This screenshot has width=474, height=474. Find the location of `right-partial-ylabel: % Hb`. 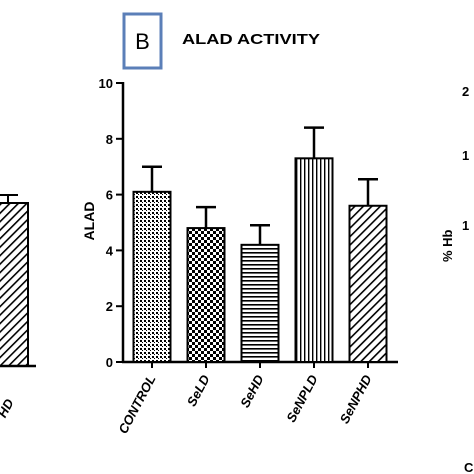

right-partial-ylabel: % Hb is located at coordinates (447, 245).